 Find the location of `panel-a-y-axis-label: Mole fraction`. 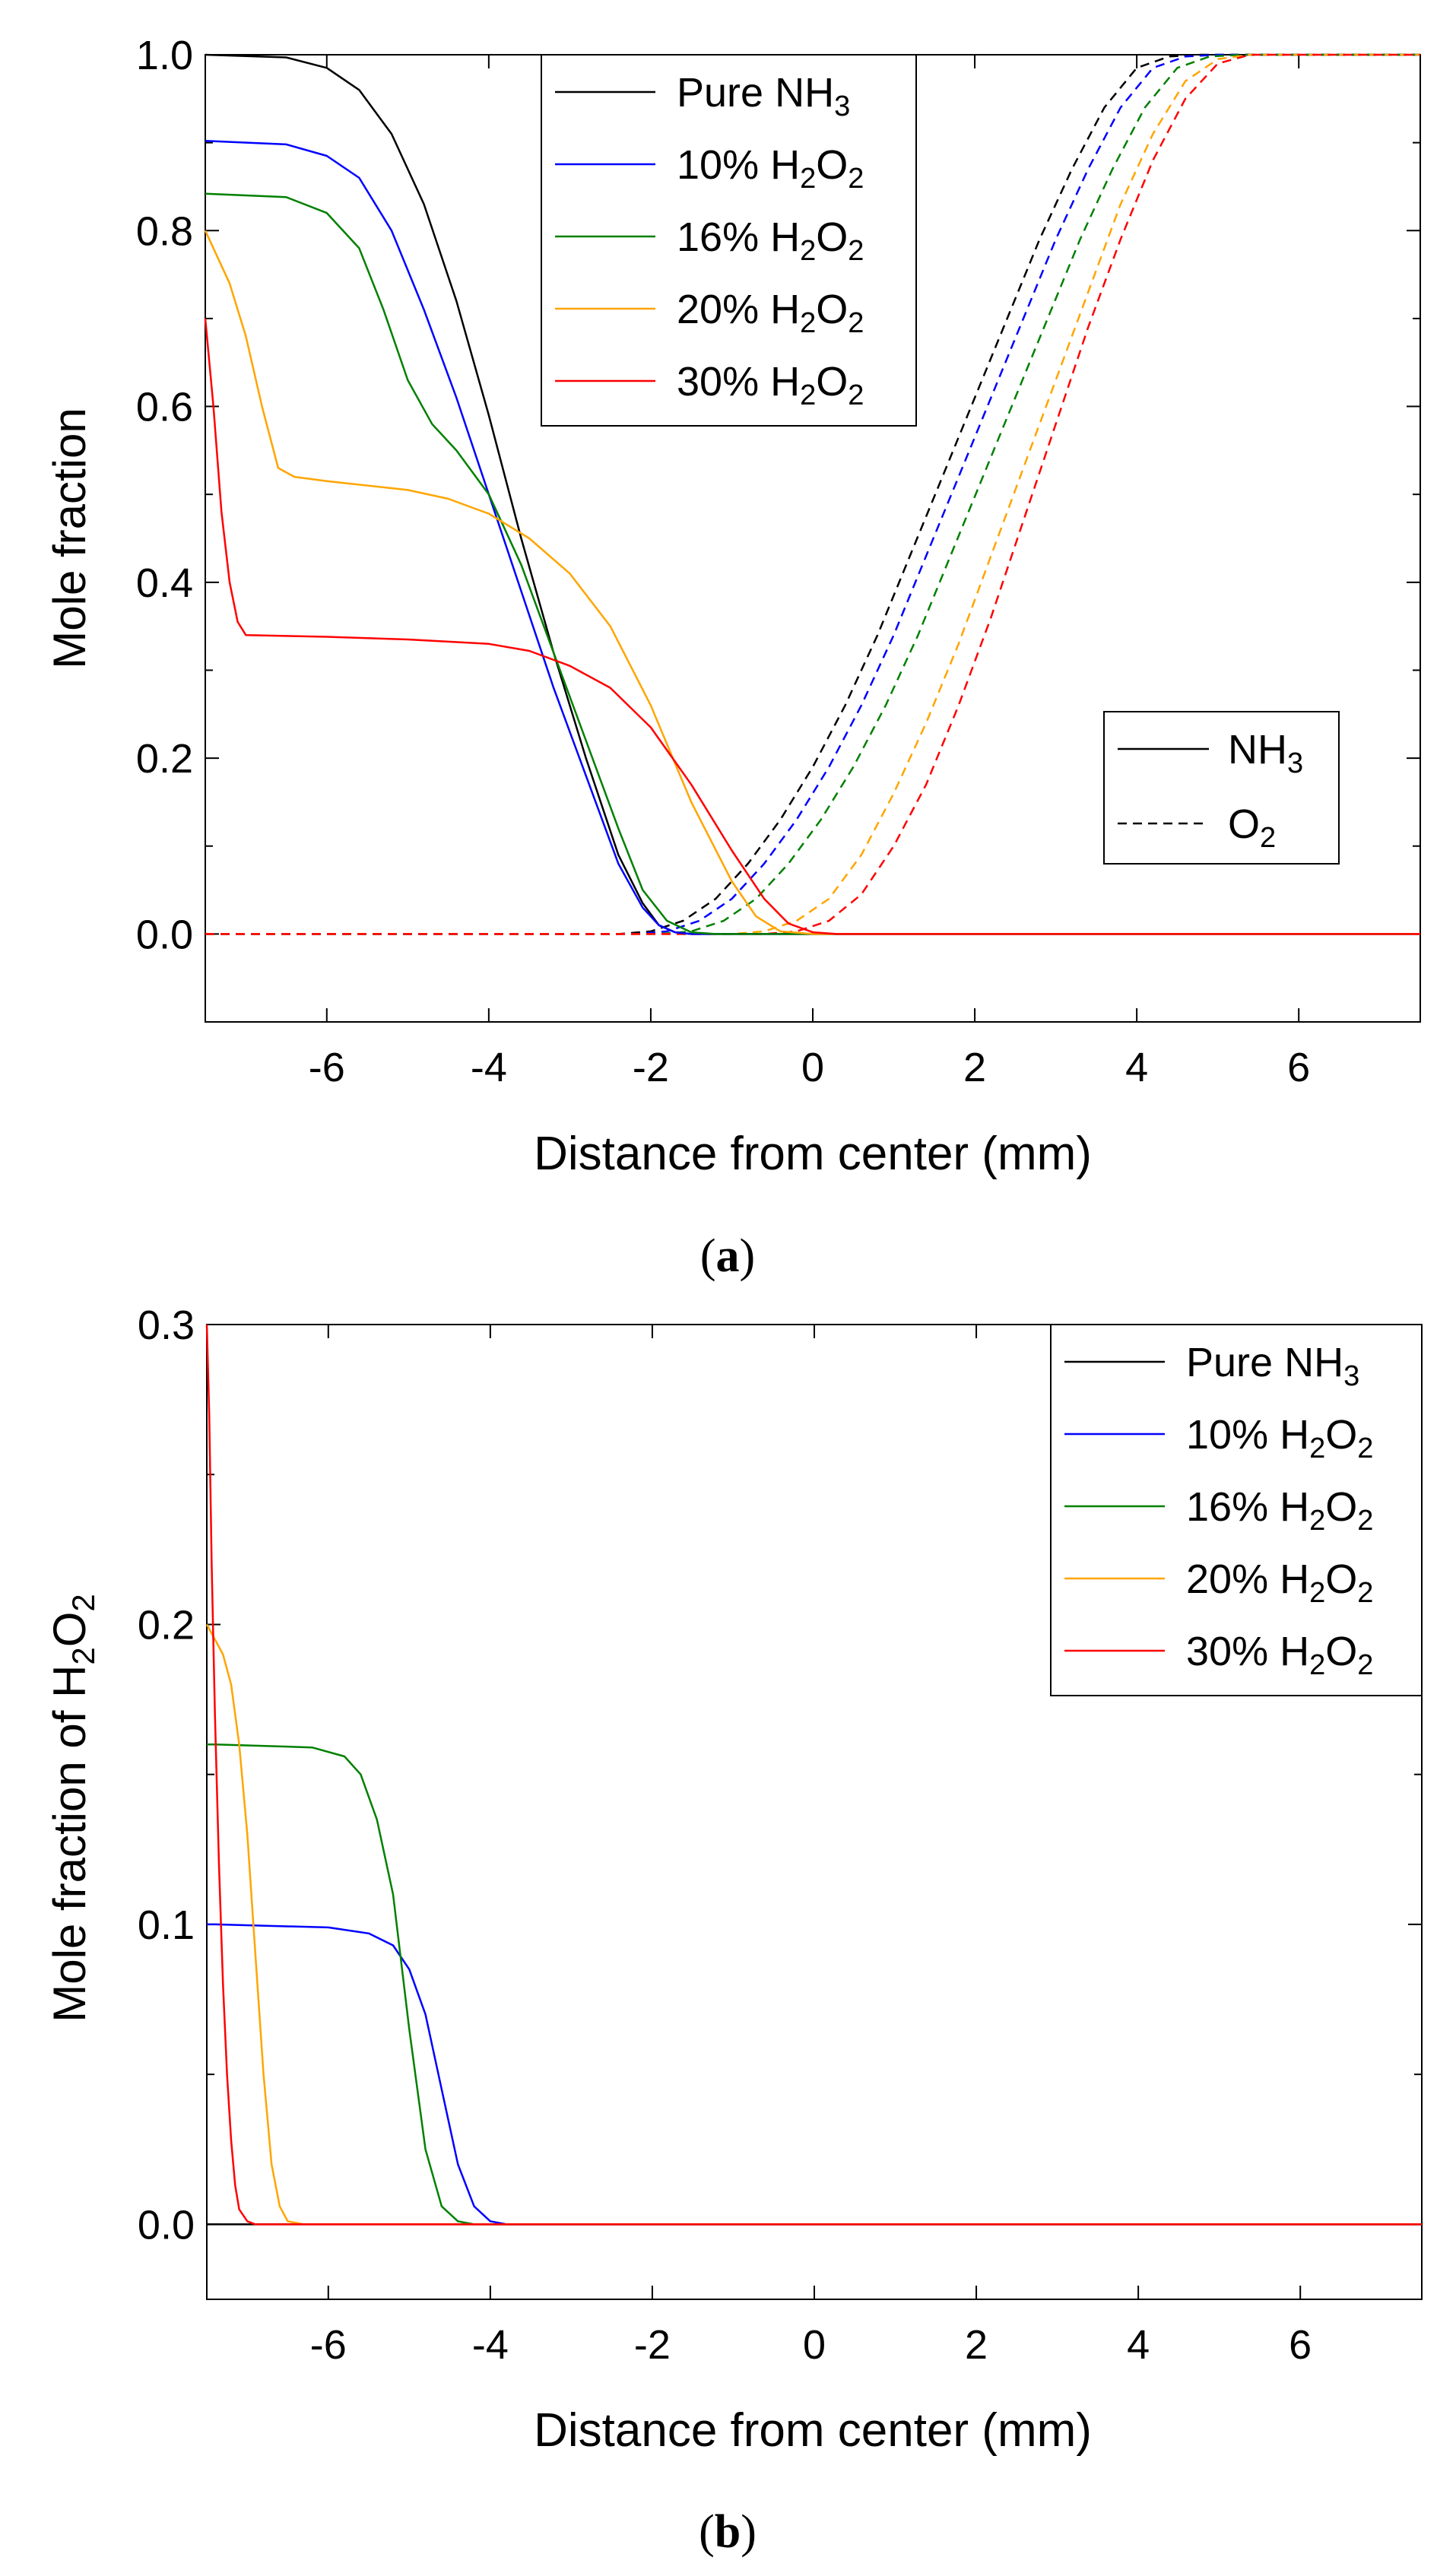

panel-a-y-axis-label: Mole fraction is located at coordinates (69, 538).